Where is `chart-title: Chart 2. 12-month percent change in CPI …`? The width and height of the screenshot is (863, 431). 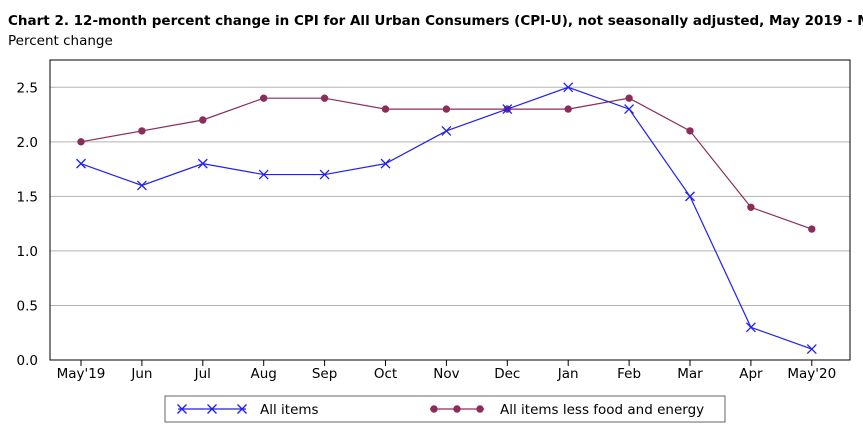
chart-title: Chart 2. 12-month percent change in CPI … is located at coordinates (435, 21).